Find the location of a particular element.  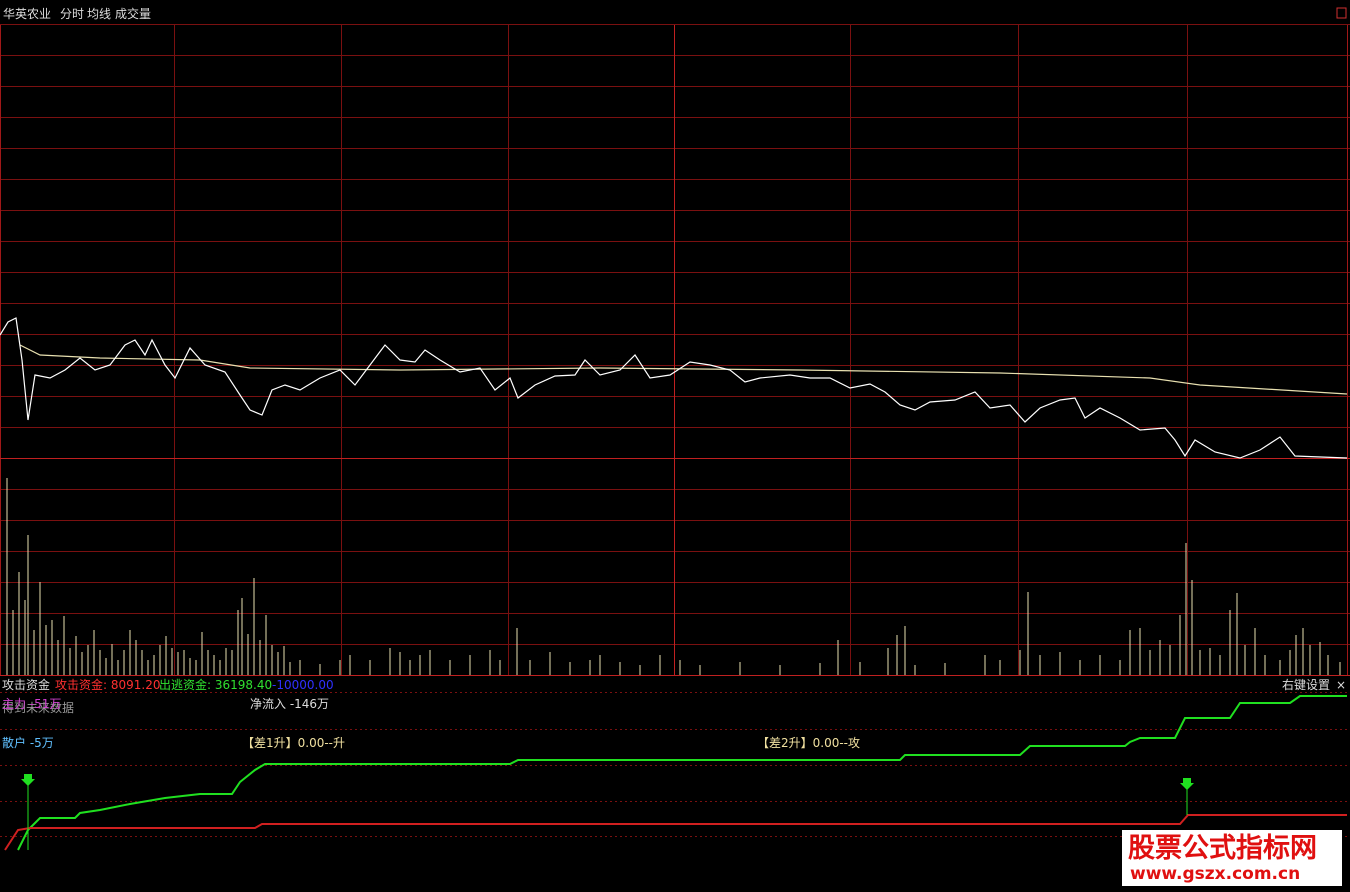

stock-name: 华英农业 is located at coordinates (27, 14).